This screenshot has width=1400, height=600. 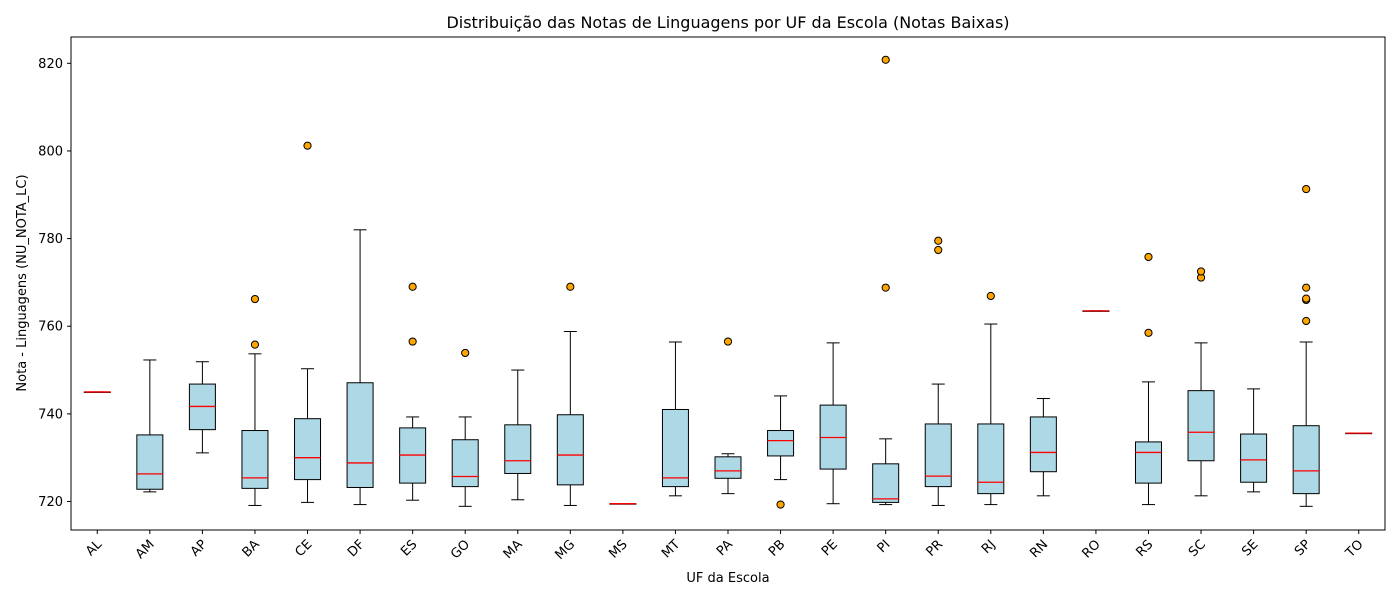 I want to click on outlier-point-rj, so click(x=990, y=296).